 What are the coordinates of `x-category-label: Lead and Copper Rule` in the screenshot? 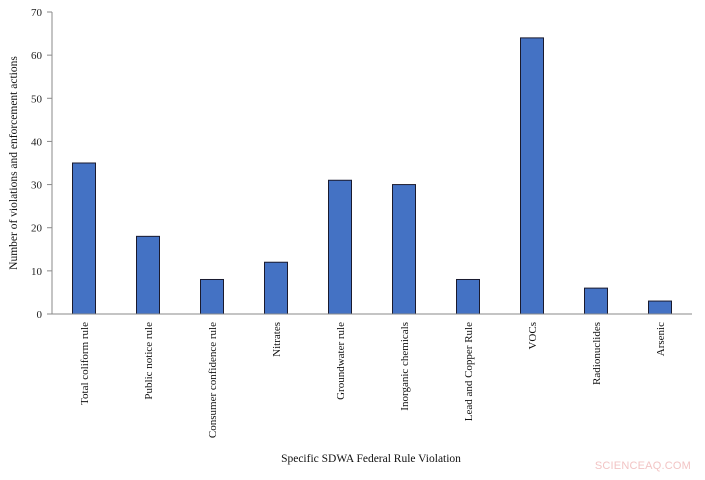 It's located at (469, 371).